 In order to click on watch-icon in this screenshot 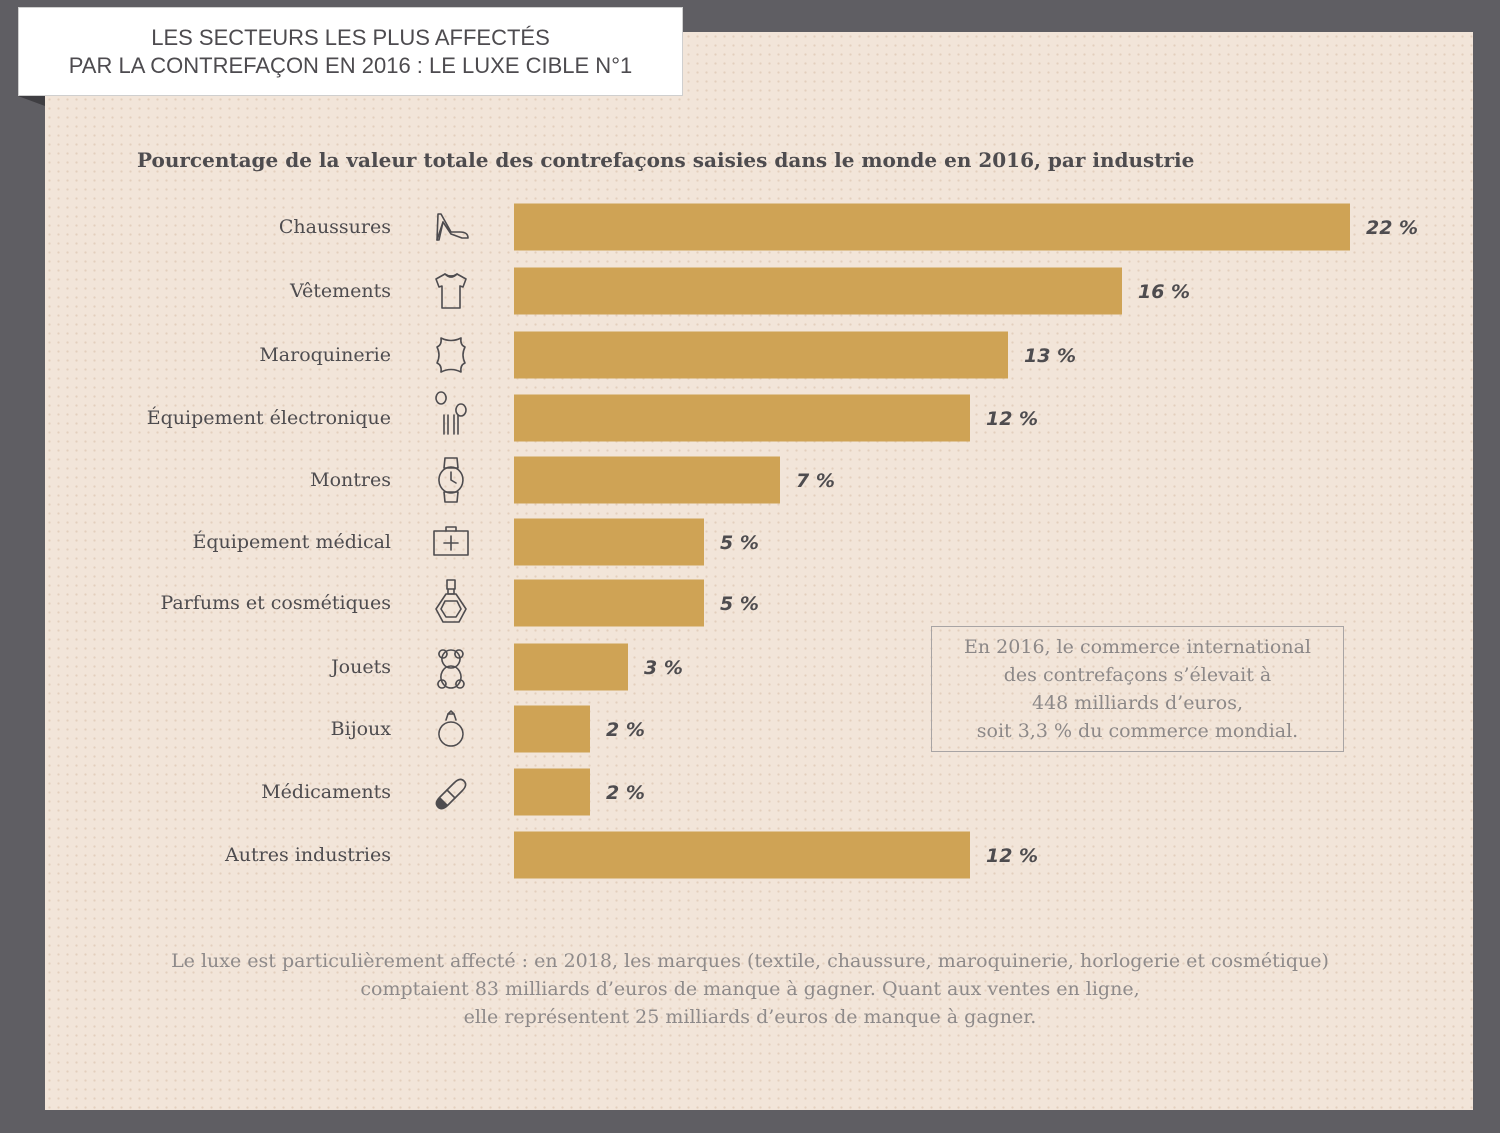, I will do `click(451, 480)`.